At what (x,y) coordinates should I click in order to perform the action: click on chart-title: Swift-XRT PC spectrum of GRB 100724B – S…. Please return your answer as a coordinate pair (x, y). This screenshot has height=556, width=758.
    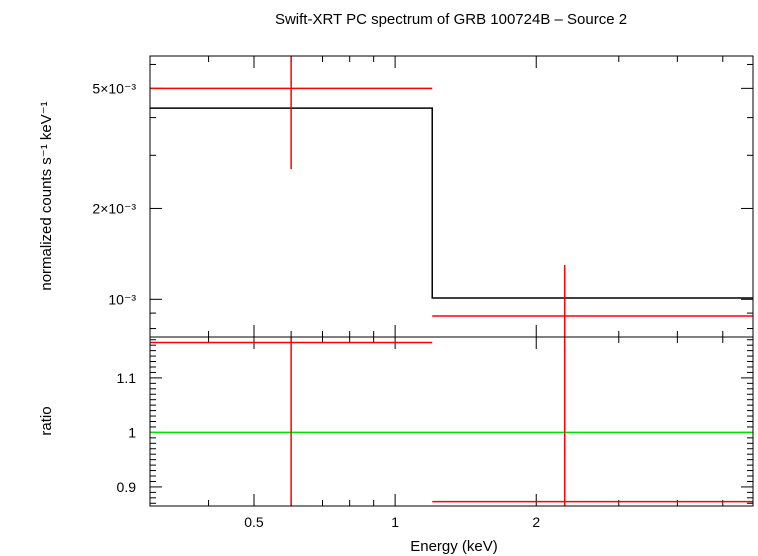
    Looking at the image, I should click on (451, 19).